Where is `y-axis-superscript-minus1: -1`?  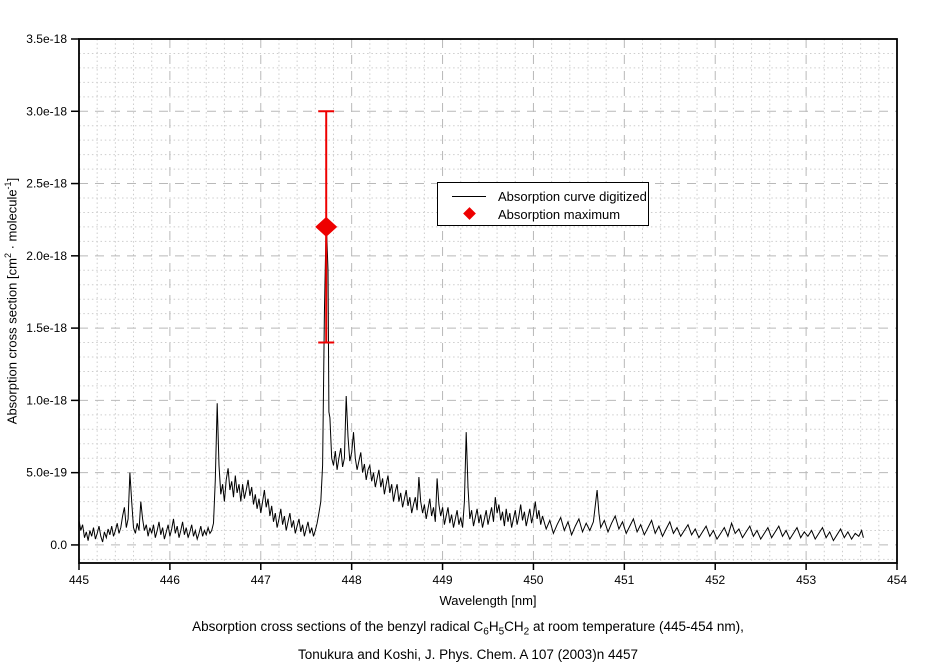 y-axis-superscript-minus1: -1 is located at coordinates (8, 185).